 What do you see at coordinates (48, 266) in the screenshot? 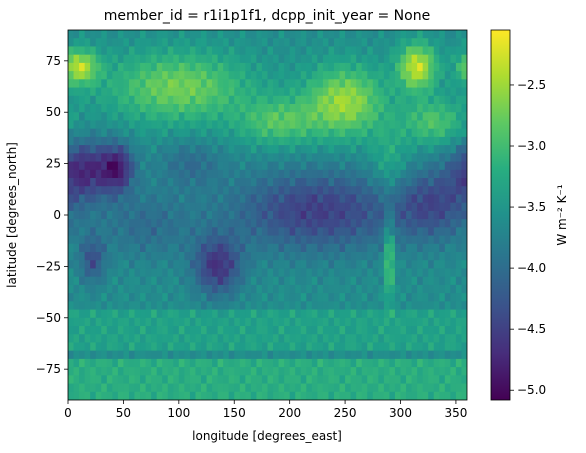
I see `y-tick-label: −25` at bounding box center [48, 266].